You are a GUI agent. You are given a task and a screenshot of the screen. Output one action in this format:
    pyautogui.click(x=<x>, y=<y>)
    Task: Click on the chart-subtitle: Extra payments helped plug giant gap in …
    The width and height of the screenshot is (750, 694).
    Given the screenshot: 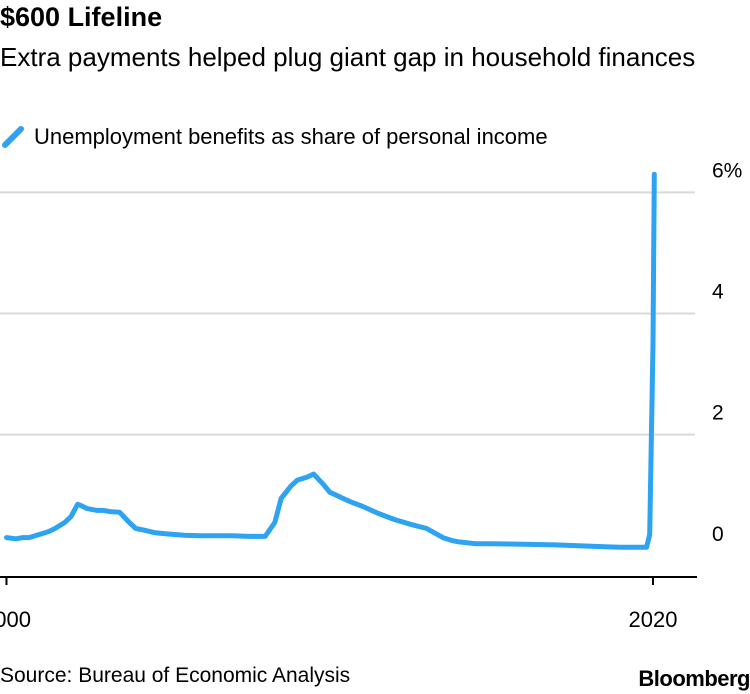 What is the action you would take?
    pyautogui.click(x=348, y=57)
    